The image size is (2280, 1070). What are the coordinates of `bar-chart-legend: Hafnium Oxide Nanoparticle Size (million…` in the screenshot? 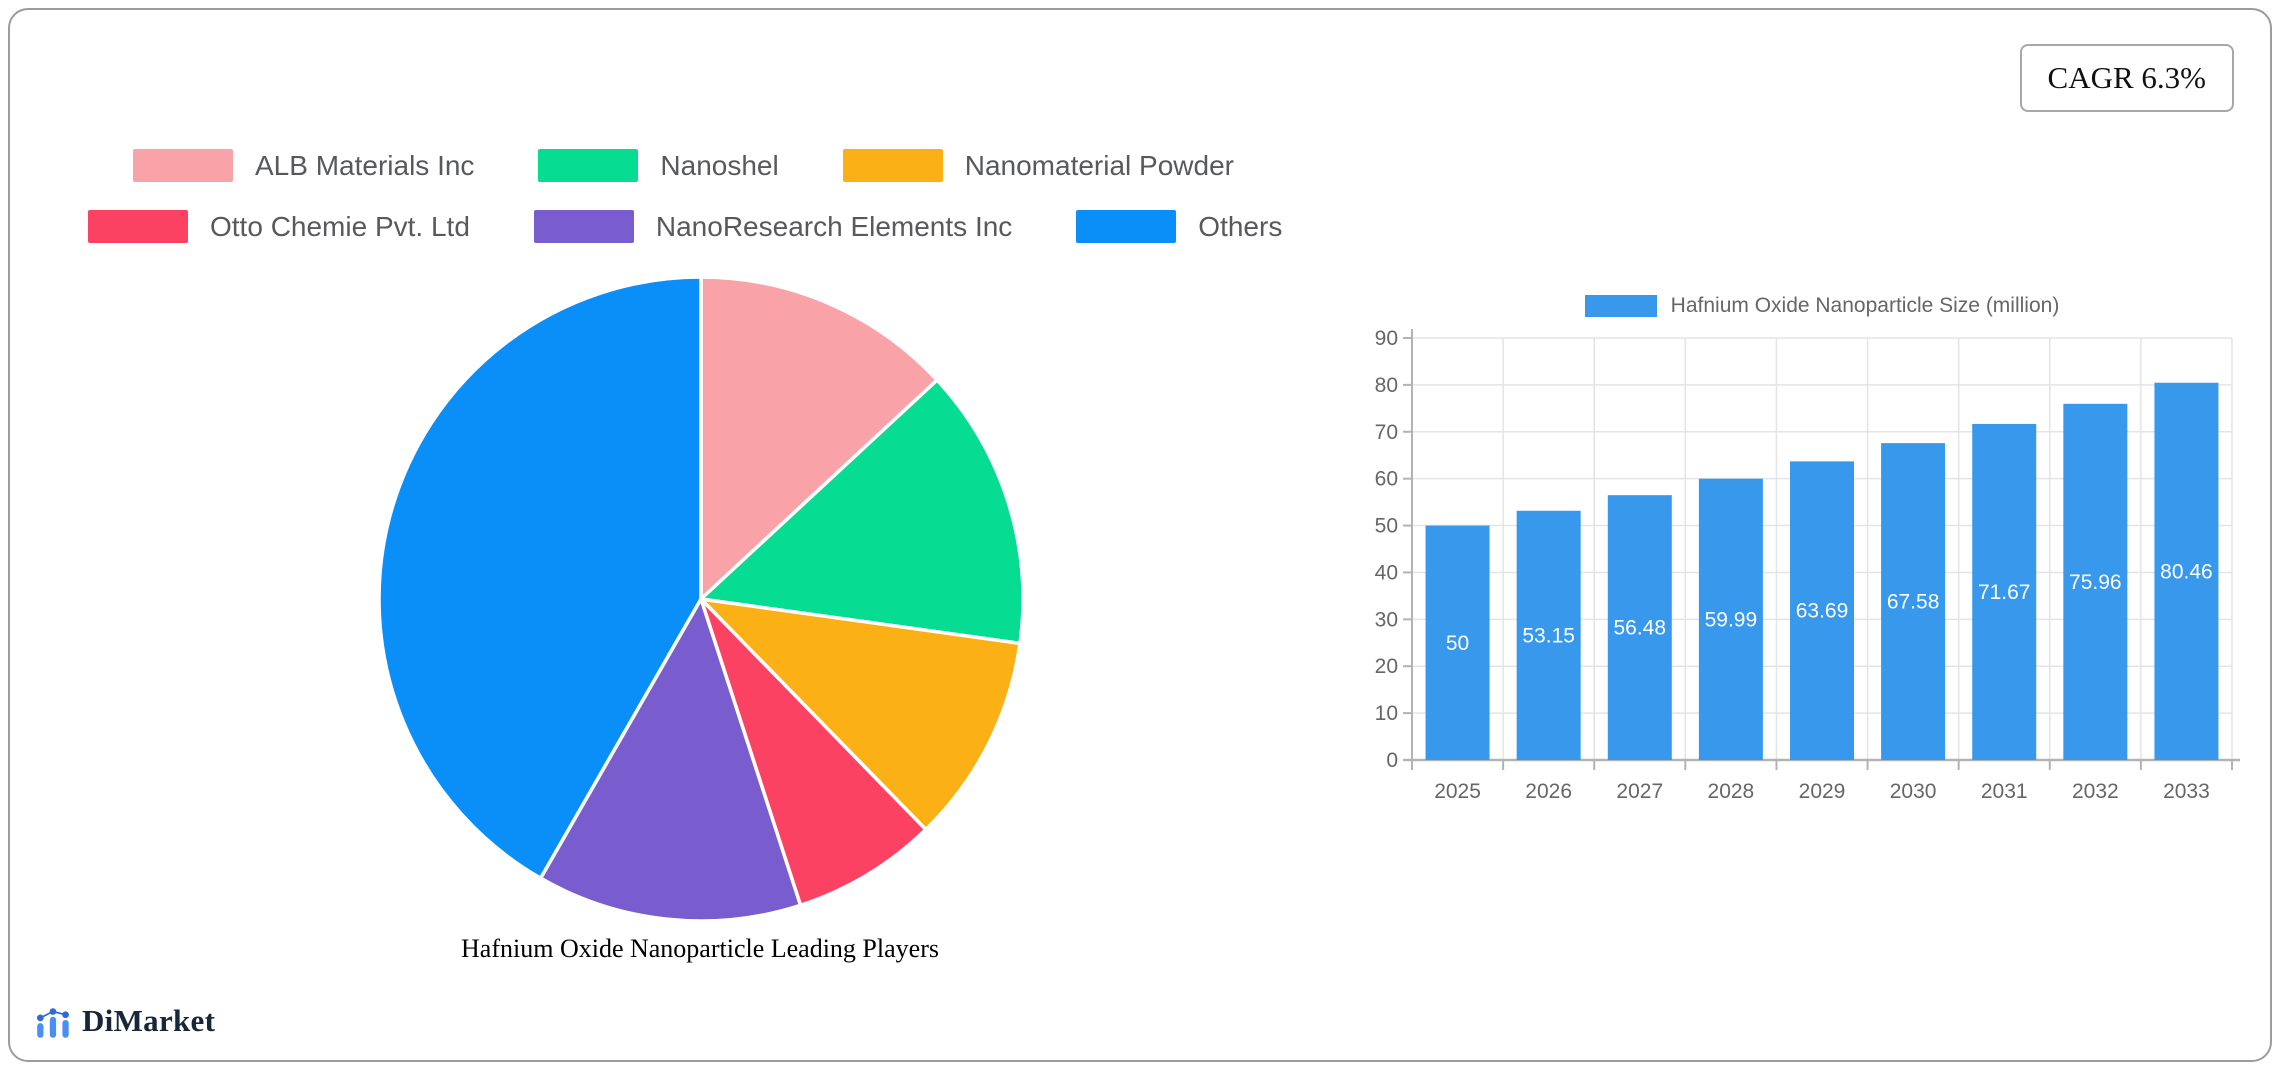 It's located at (1822, 306).